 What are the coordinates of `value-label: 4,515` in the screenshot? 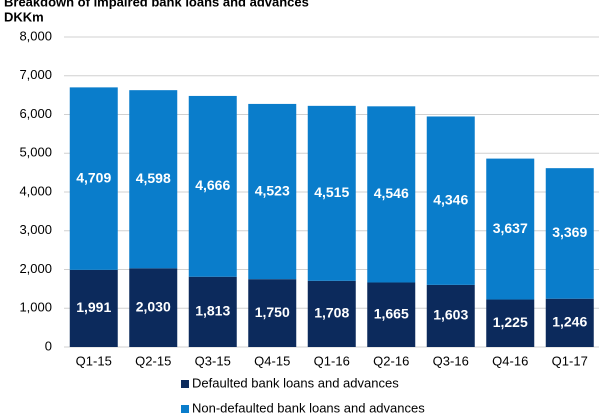 It's located at (331, 192).